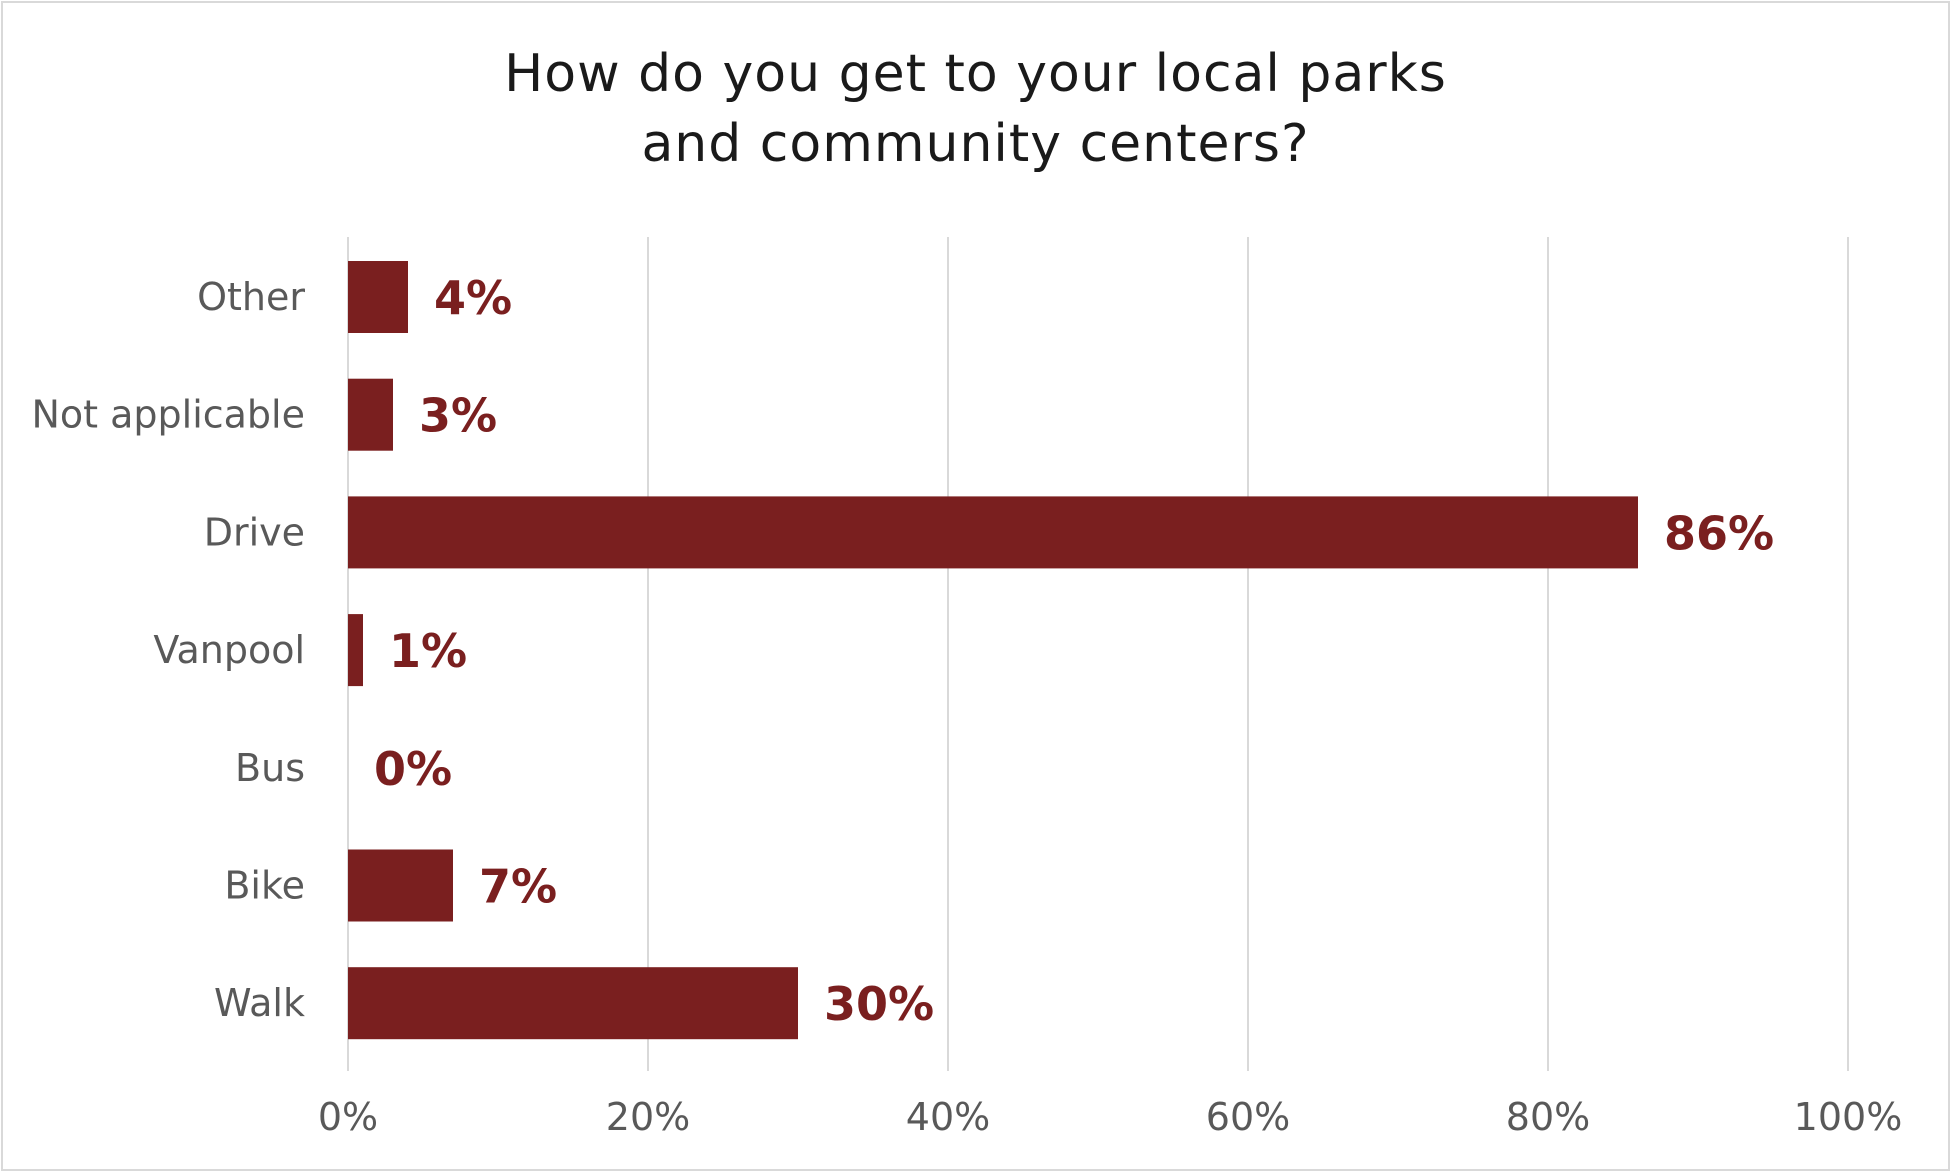 The image size is (1951, 1172). Describe the element at coordinates (259, 1003) in the screenshot. I see `category-label: Walk` at that location.